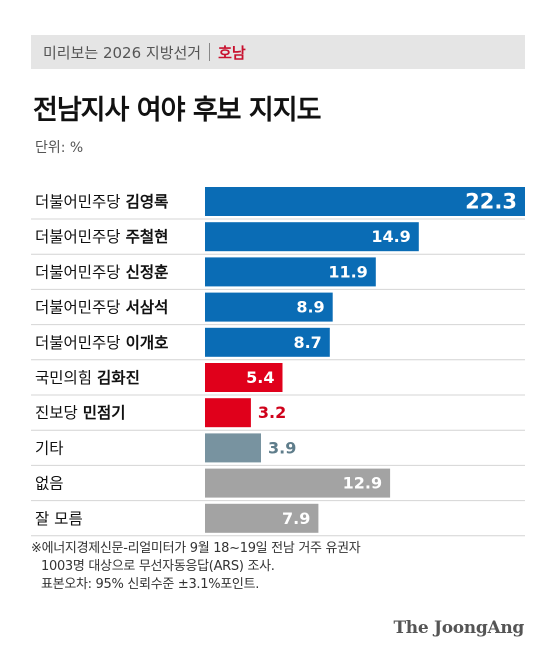  What do you see at coordinates (177, 110) in the screenshot?
I see `chart-title: 전남지사 여야 후보 지지도` at bounding box center [177, 110].